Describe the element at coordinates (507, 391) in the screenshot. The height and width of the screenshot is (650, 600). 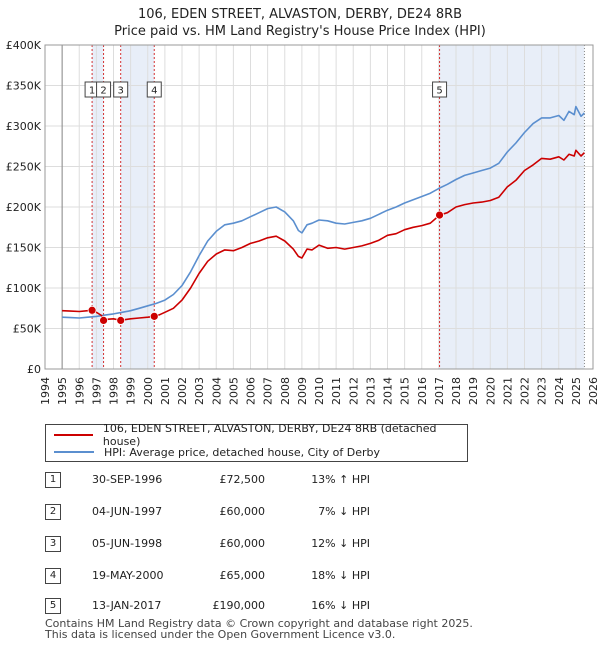
I see `x-tick-label: 2021` at that location.